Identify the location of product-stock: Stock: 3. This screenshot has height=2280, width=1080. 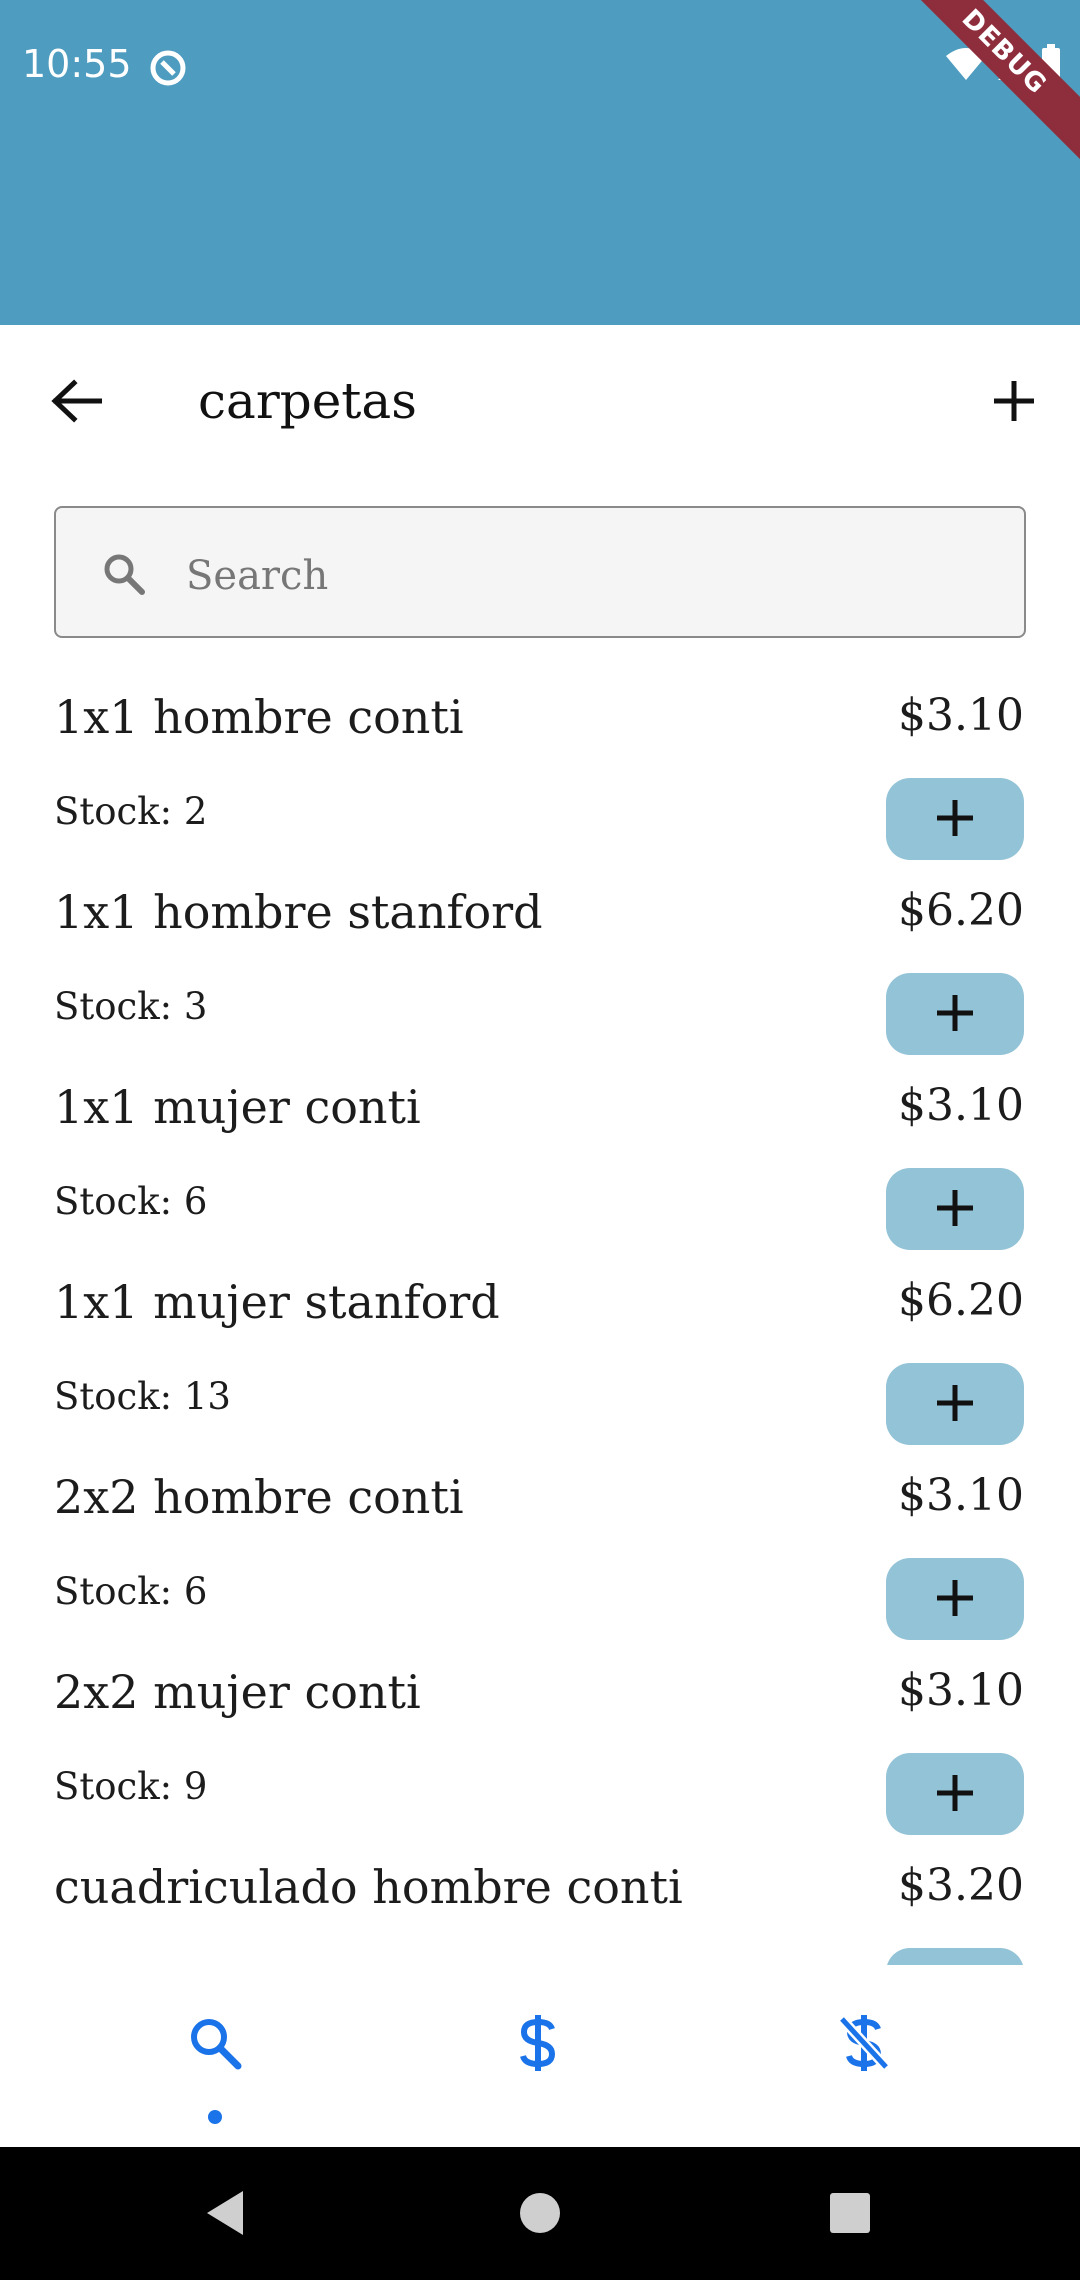
(131, 1006).